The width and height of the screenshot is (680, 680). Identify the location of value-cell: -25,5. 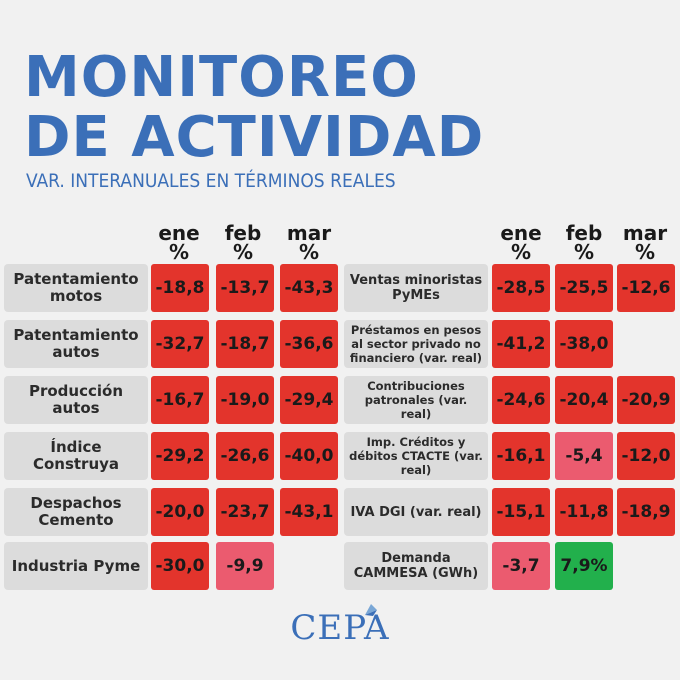
(584, 288).